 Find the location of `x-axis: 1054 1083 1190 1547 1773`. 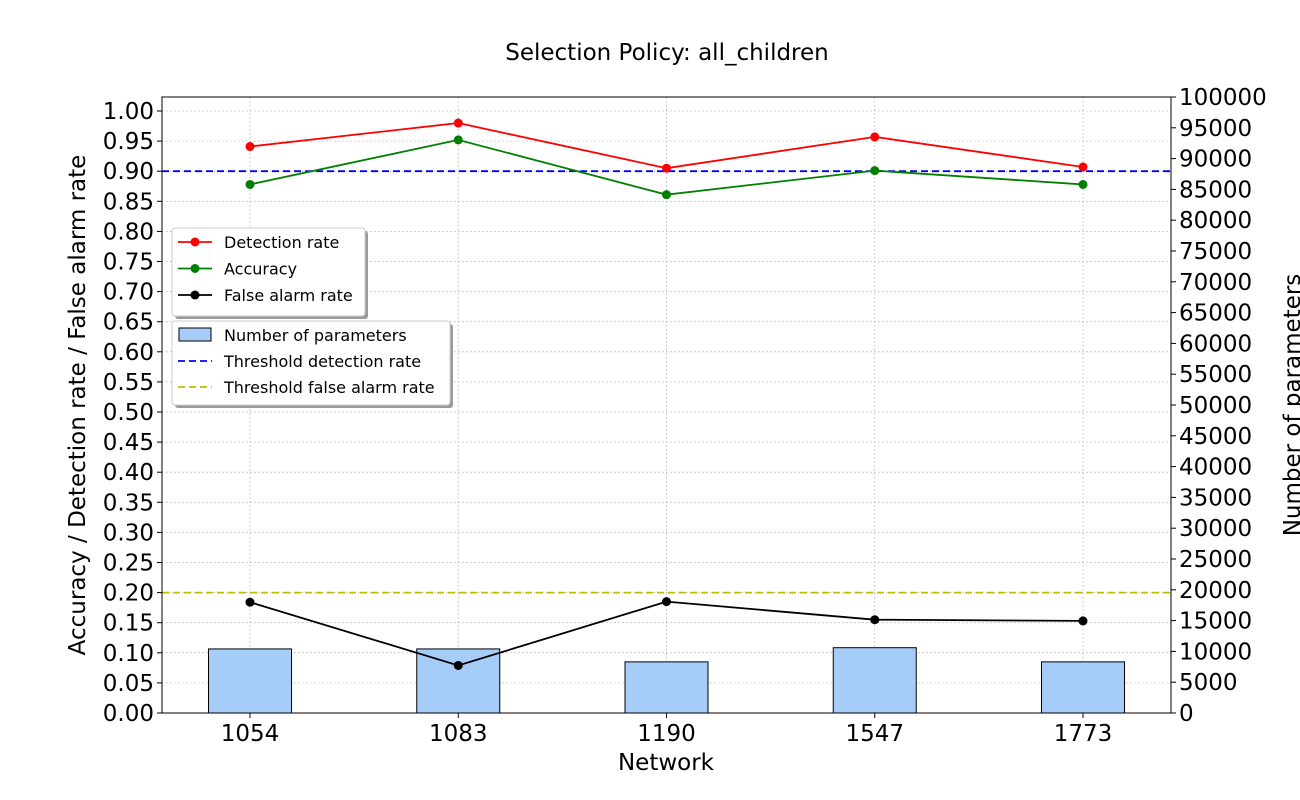

x-axis: 1054 1083 1190 1547 1773 is located at coordinates (667, 730).